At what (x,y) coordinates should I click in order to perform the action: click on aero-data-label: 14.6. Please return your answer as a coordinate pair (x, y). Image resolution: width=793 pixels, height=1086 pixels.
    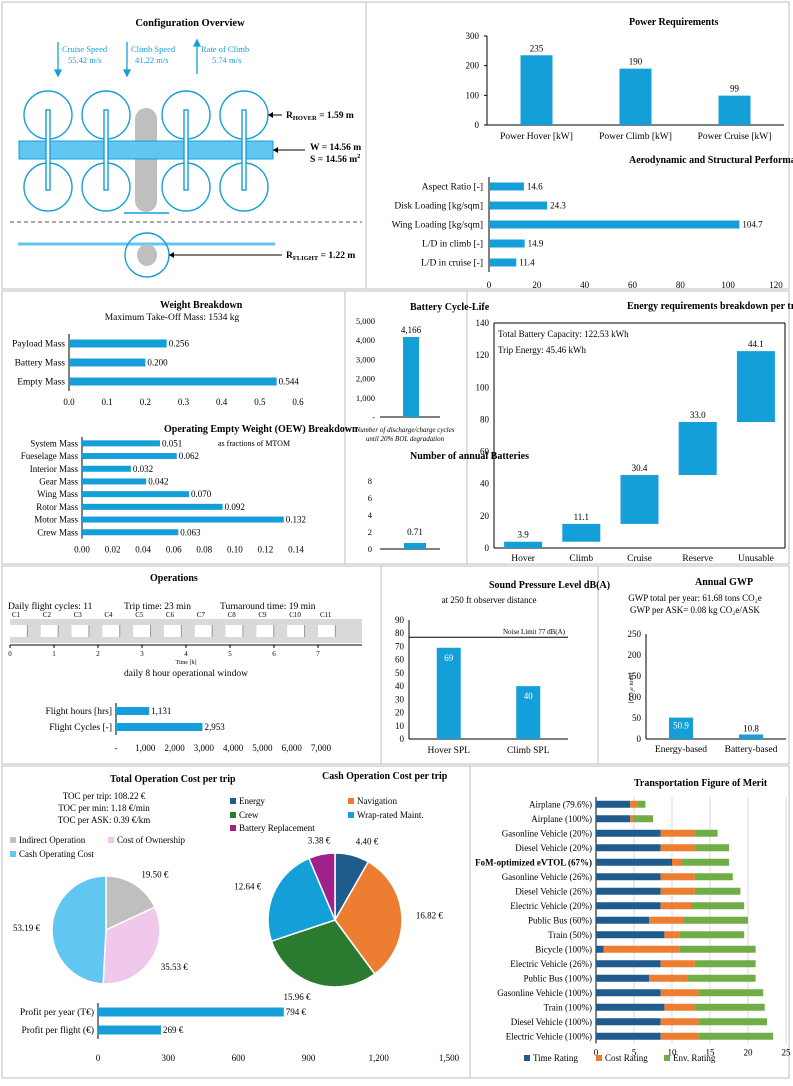
    Looking at the image, I should click on (535, 187).